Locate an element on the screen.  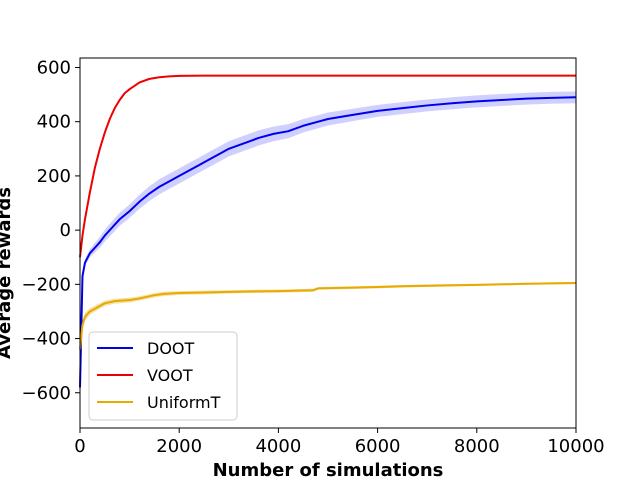
legend-label-voot: VOOT is located at coordinates (170, 375).